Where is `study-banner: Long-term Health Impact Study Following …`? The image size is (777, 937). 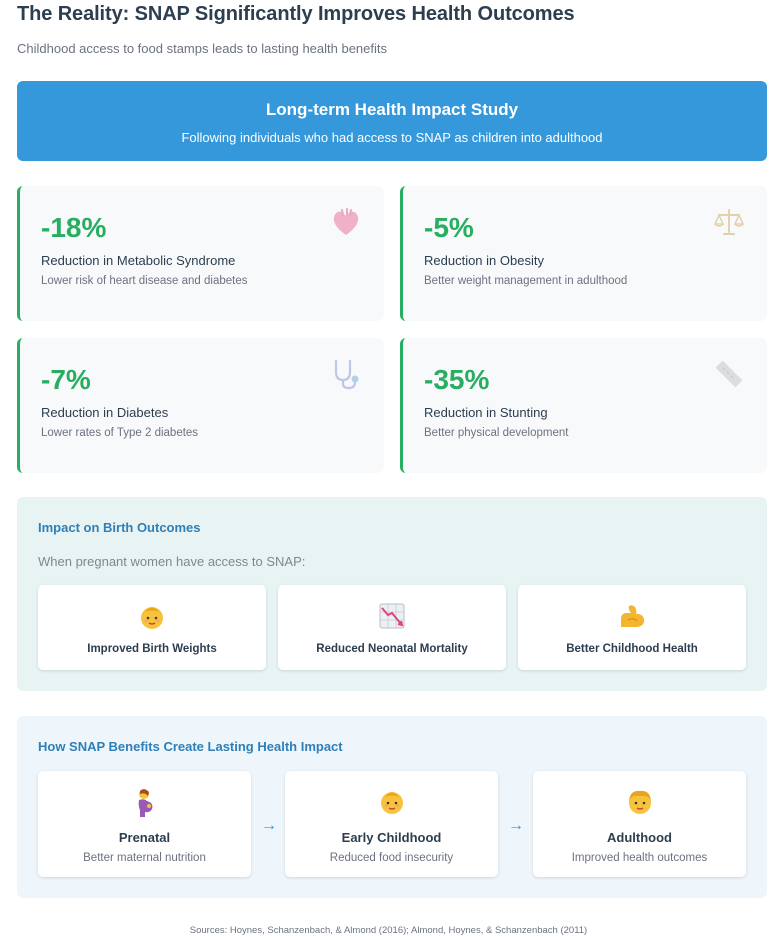
study-banner: Long-term Health Impact Study Following … is located at coordinates (392, 121).